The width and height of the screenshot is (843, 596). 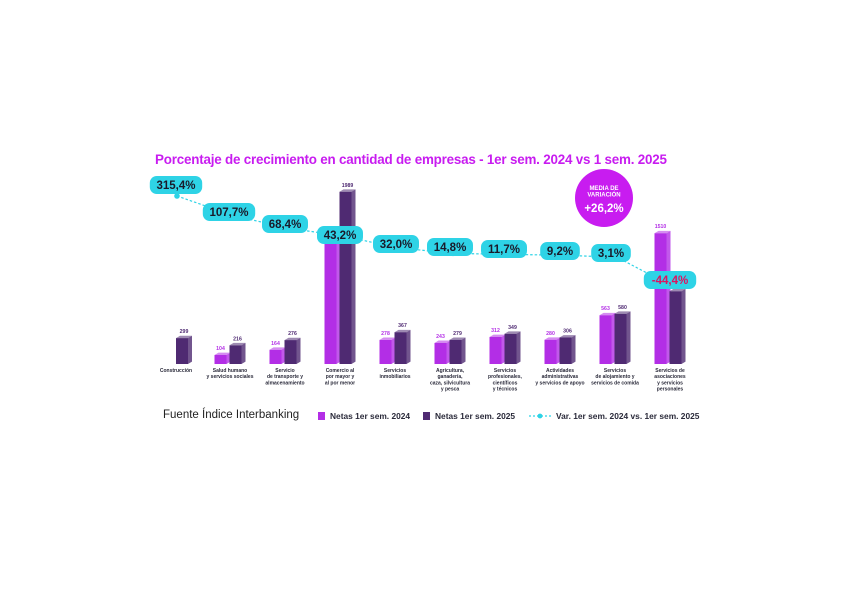 I want to click on mean-badge-value: +26,2%, so click(x=603, y=209).